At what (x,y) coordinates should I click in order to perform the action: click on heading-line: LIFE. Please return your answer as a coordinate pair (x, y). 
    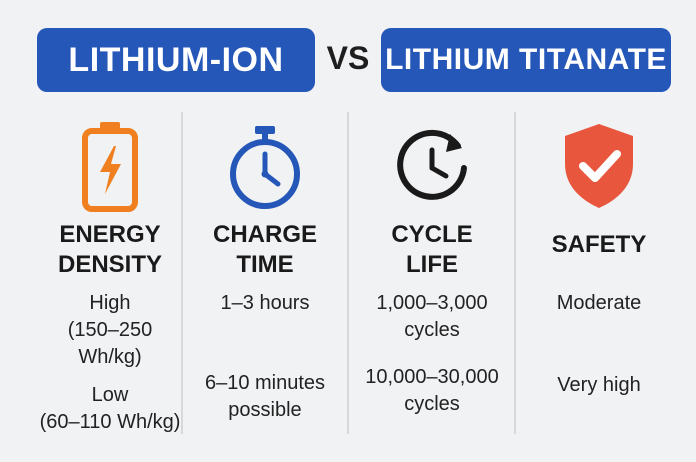
    Looking at the image, I should click on (432, 264).